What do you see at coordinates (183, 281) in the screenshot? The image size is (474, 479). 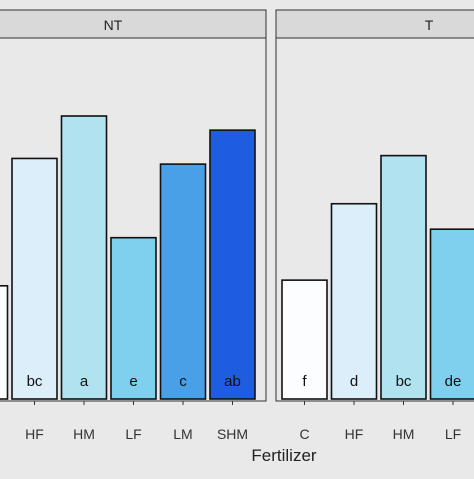 I see `bar-lm` at bounding box center [183, 281].